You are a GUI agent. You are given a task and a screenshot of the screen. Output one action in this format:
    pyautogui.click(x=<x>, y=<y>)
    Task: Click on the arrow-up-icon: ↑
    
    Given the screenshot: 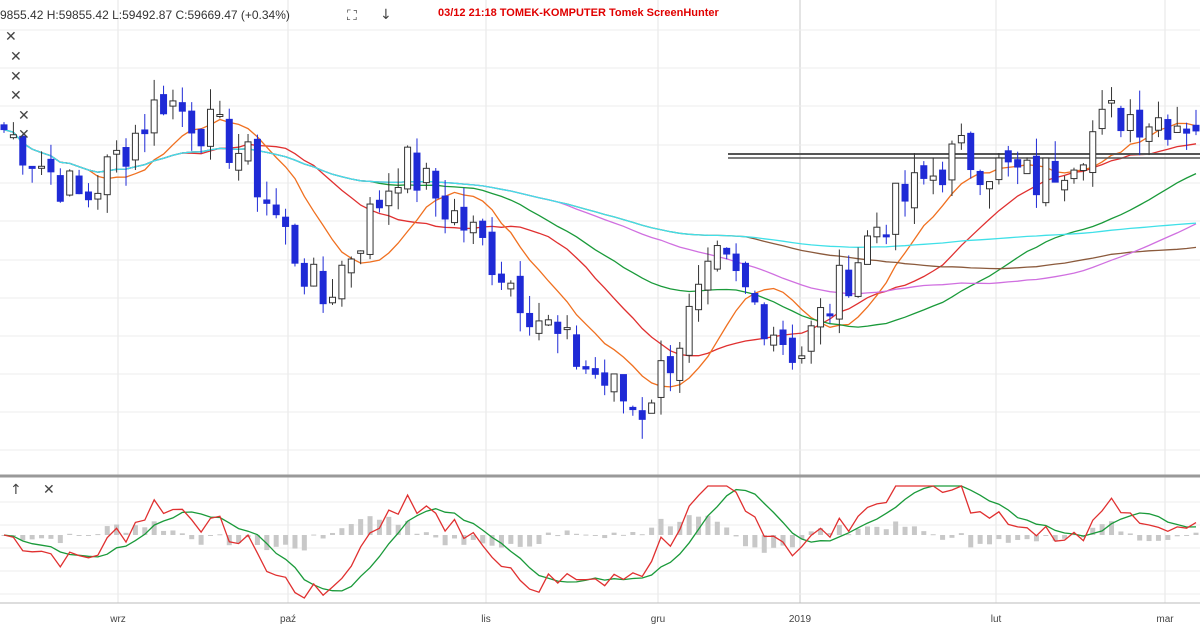 What is the action you would take?
    pyautogui.click(x=16, y=490)
    